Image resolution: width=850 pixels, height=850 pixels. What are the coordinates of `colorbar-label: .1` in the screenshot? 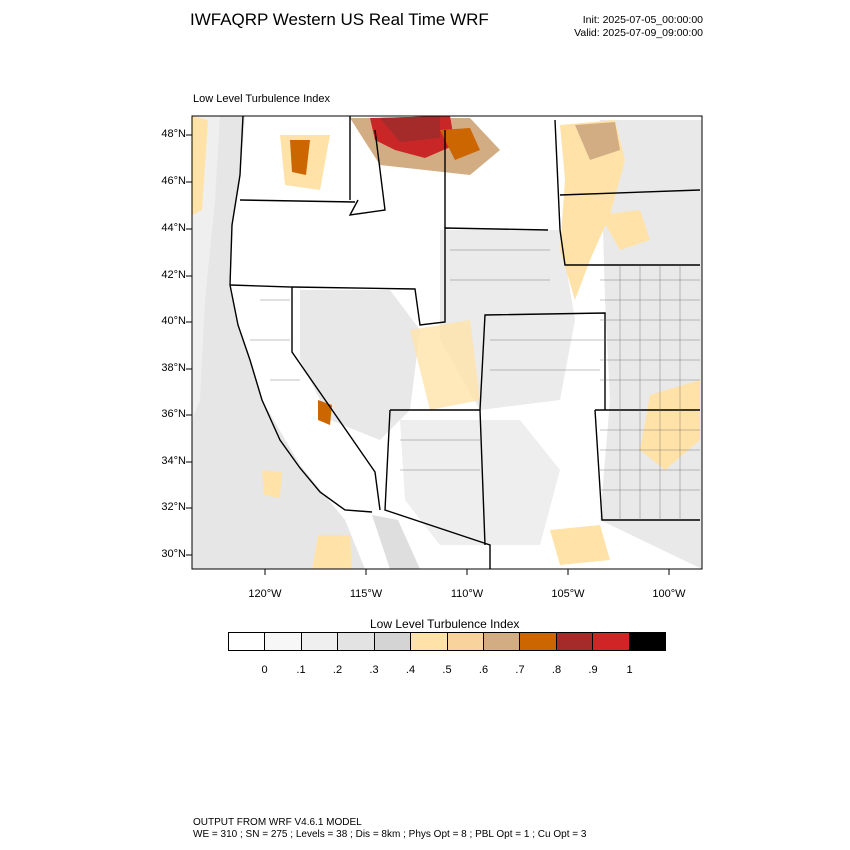 It's located at (301, 670).